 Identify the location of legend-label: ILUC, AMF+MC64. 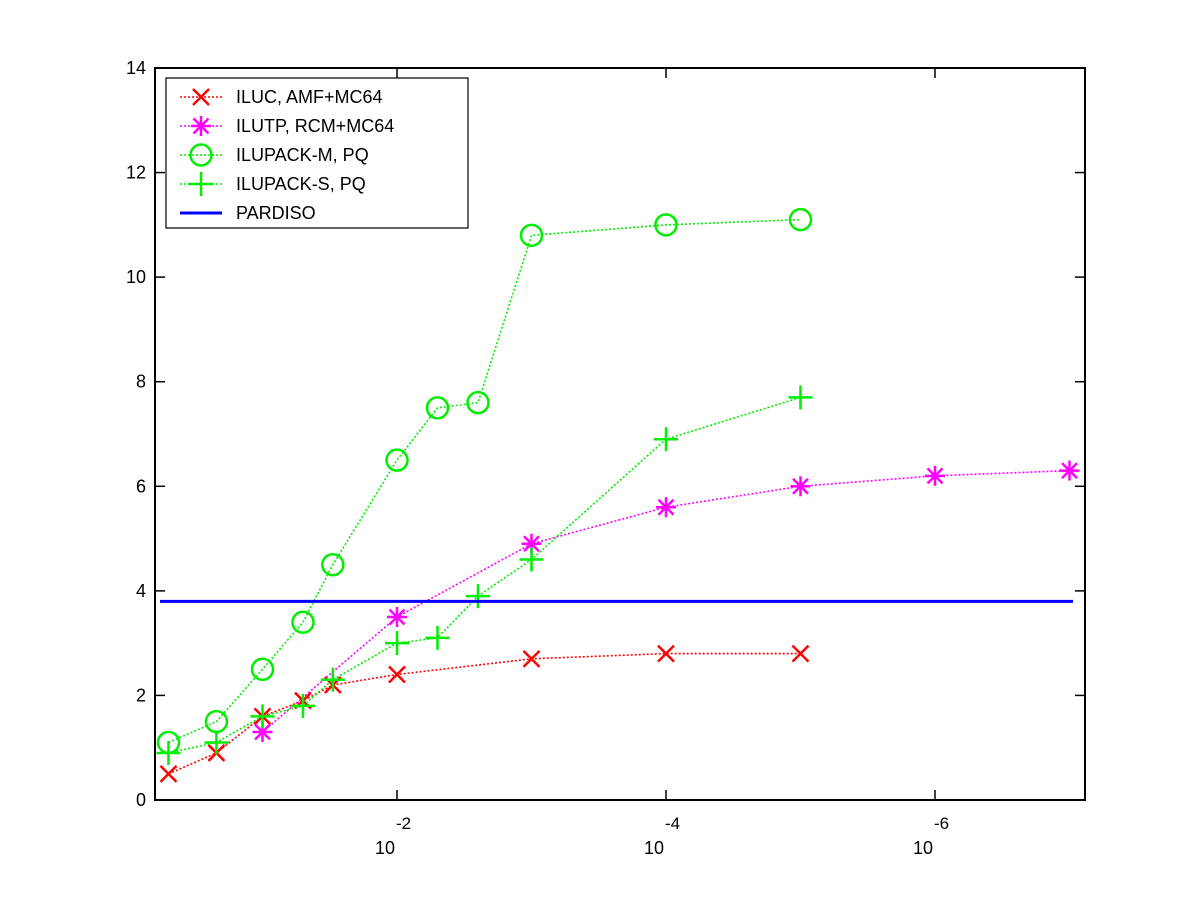
(309, 97).